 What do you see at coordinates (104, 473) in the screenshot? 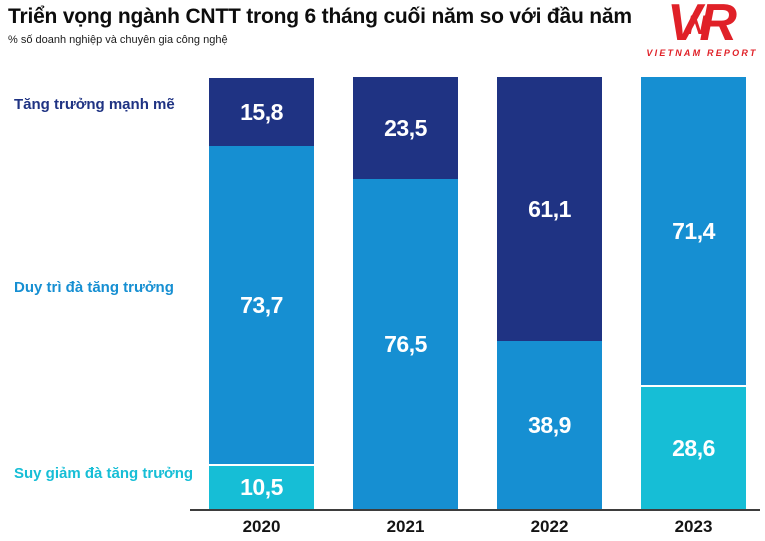
I see `legend-decline-growth: Suy giảm đà tăng trưởng` at bounding box center [104, 473].